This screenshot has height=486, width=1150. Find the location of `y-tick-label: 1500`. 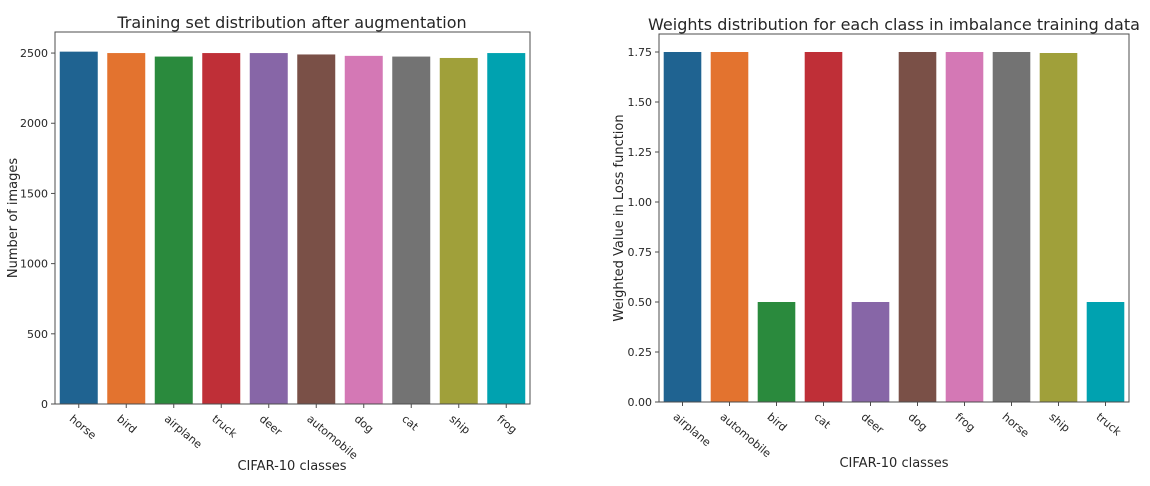

y-tick-label: 1500 is located at coordinates (34, 193).